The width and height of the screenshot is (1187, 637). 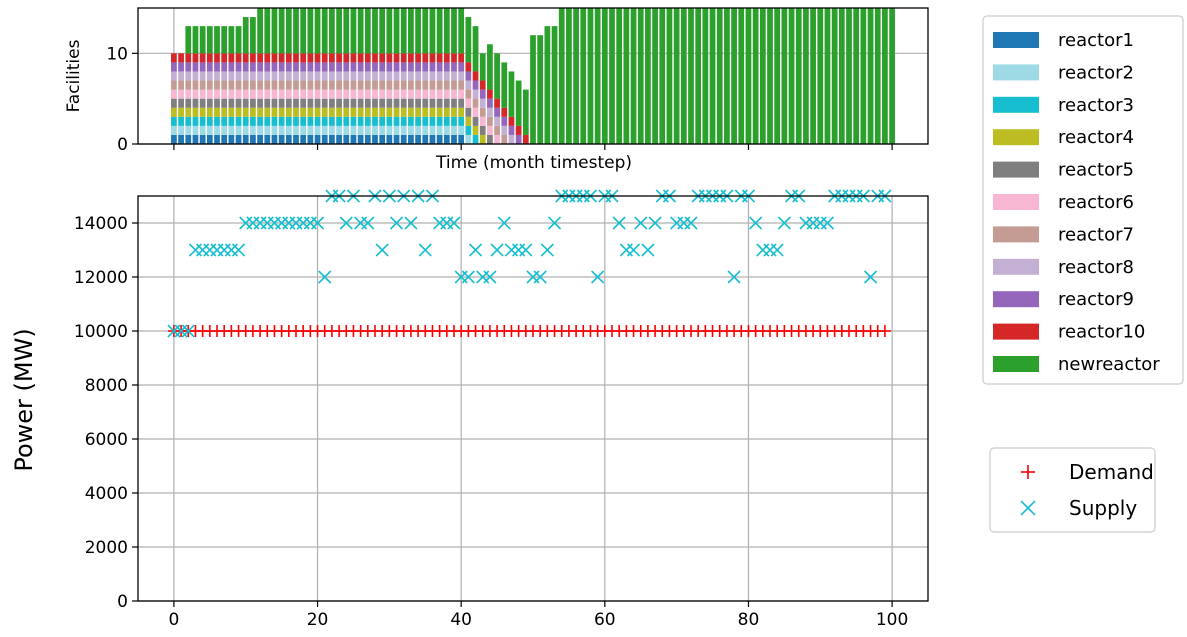 What do you see at coordinates (1016, 266) in the screenshot?
I see `legend-swatch-reactor8` at bounding box center [1016, 266].